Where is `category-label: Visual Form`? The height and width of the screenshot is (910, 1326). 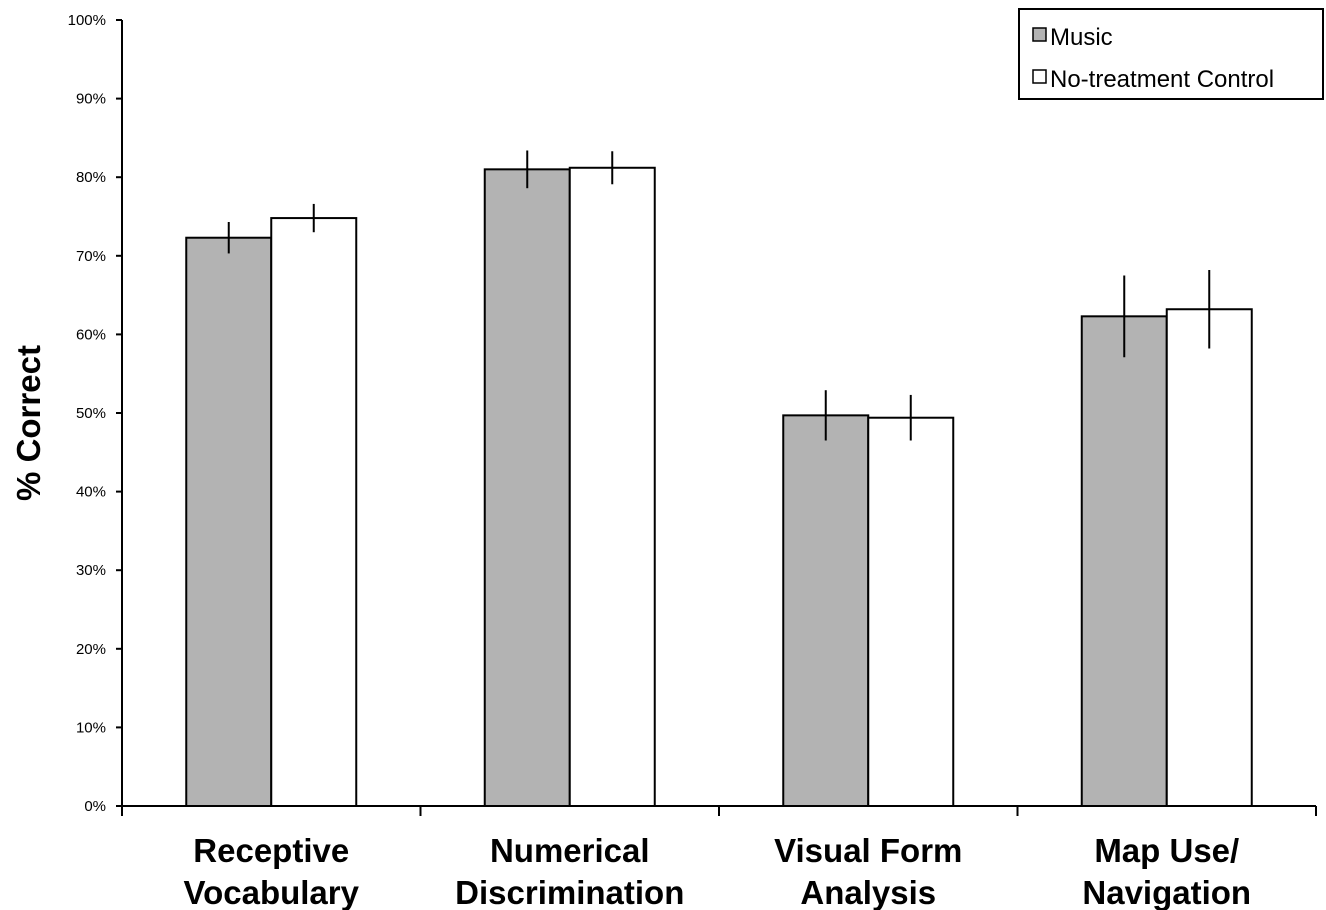 category-label: Visual Form is located at coordinates (868, 850).